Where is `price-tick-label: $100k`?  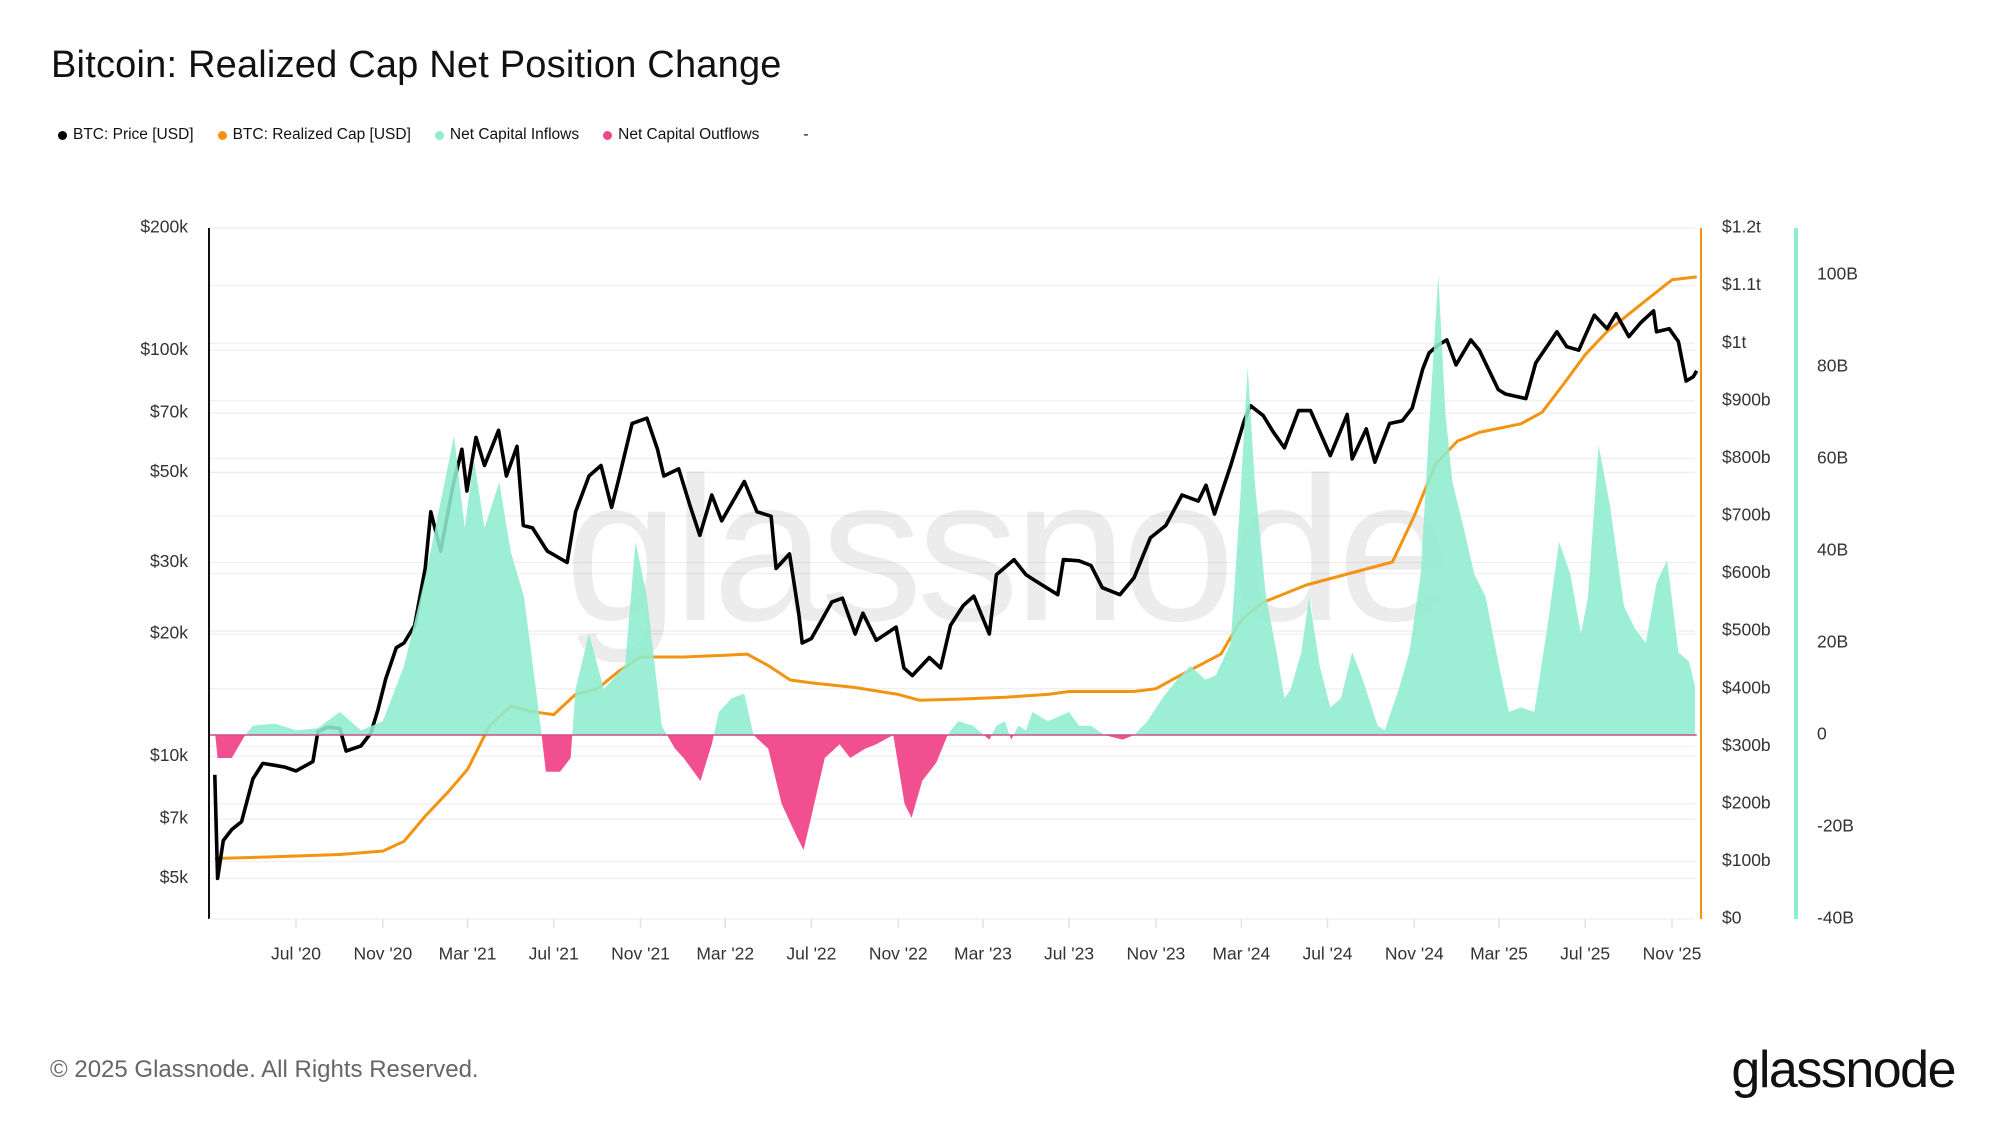 price-tick-label: $100k is located at coordinates (164, 349).